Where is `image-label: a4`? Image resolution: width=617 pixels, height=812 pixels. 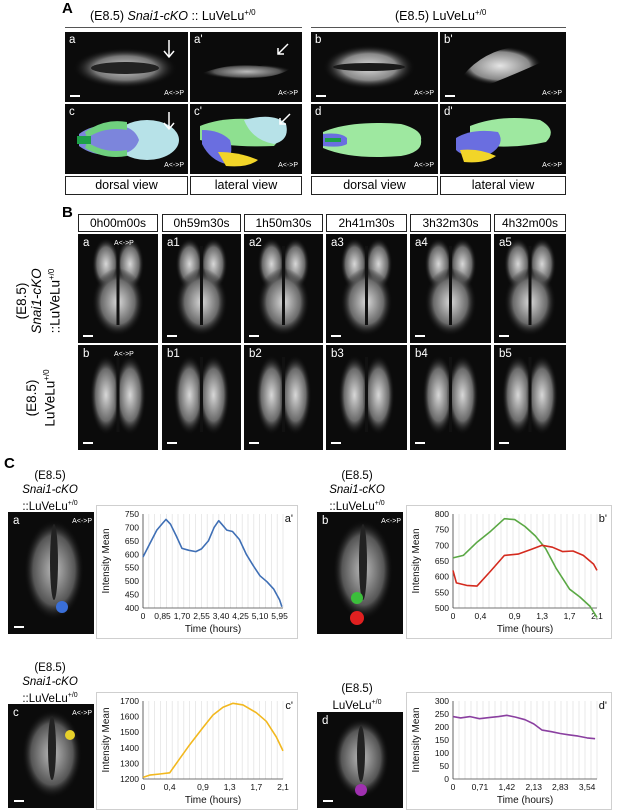 image-label: a4 is located at coordinates (421, 243).